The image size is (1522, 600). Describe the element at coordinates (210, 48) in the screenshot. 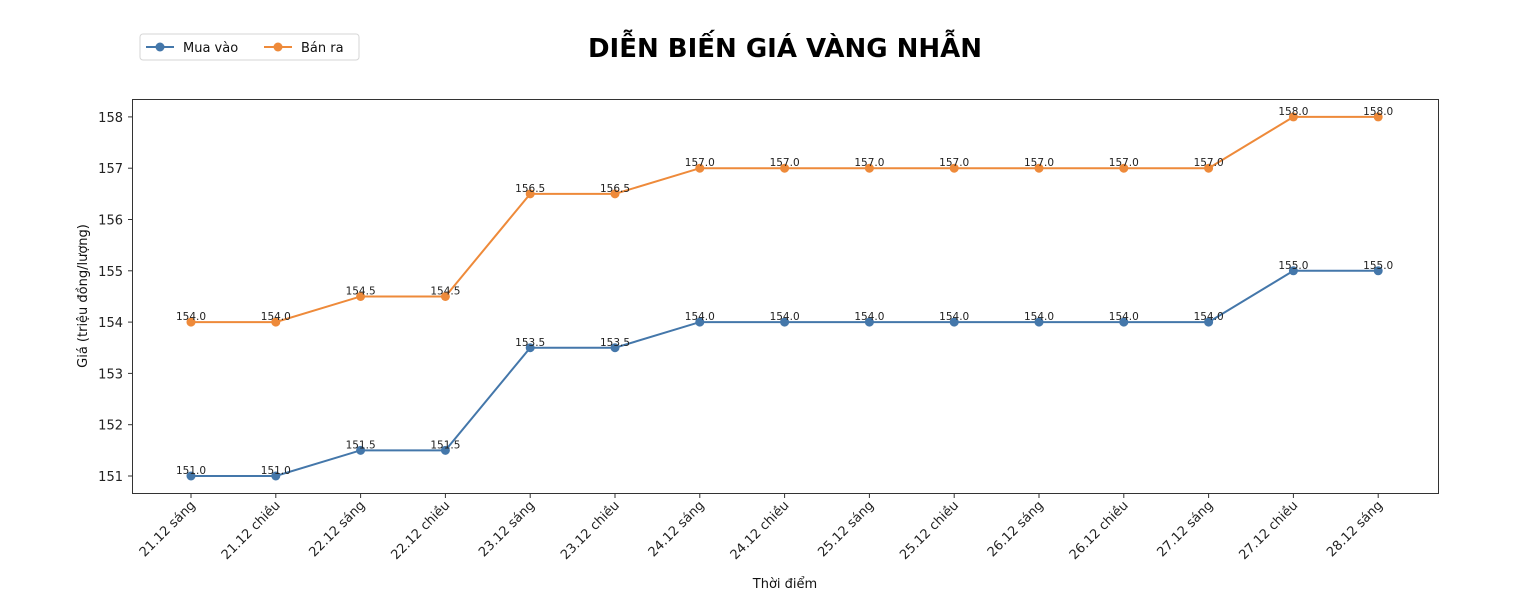

I see `legend-label: Mua vào` at that location.